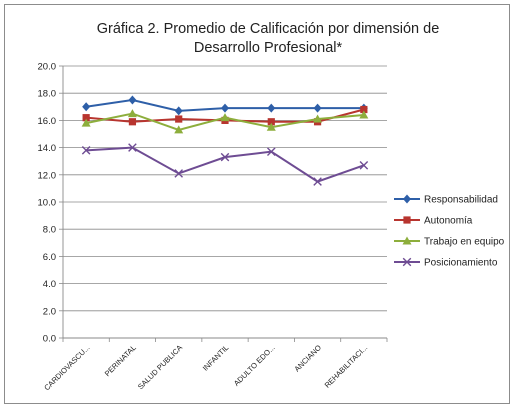  I want to click on y-tick-label: 12.0, so click(47, 175).